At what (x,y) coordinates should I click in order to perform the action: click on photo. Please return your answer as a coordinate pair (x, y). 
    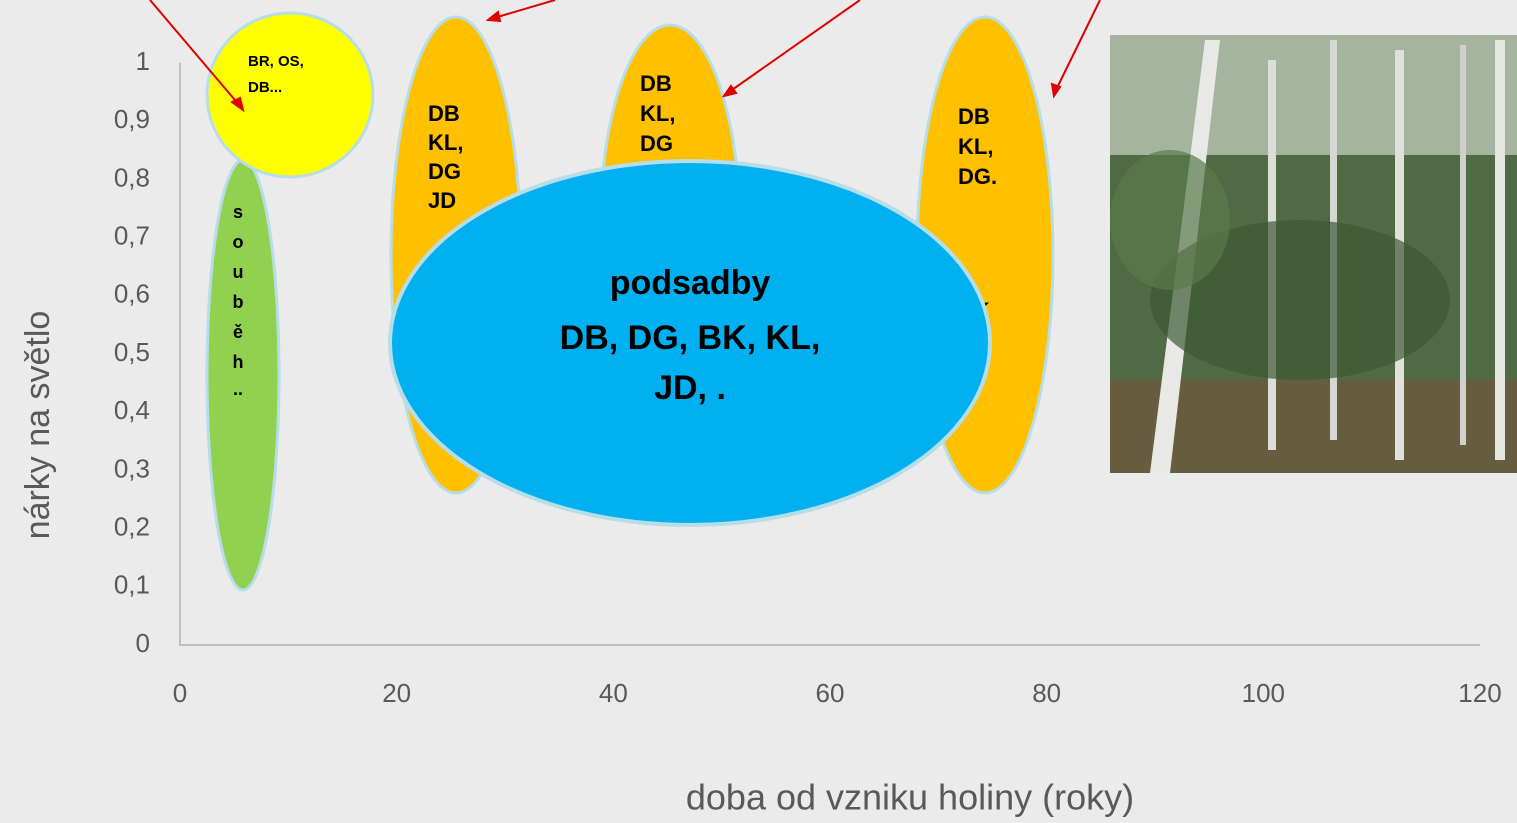
    Looking at the image, I should click on (1313, 254).